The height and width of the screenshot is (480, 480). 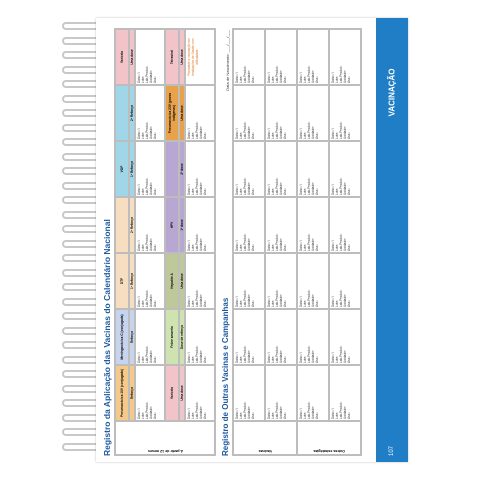 What do you see at coordinates (122, 169) in the screenshot?
I see `vaccine-header: VOP` at bounding box center [122, 169].